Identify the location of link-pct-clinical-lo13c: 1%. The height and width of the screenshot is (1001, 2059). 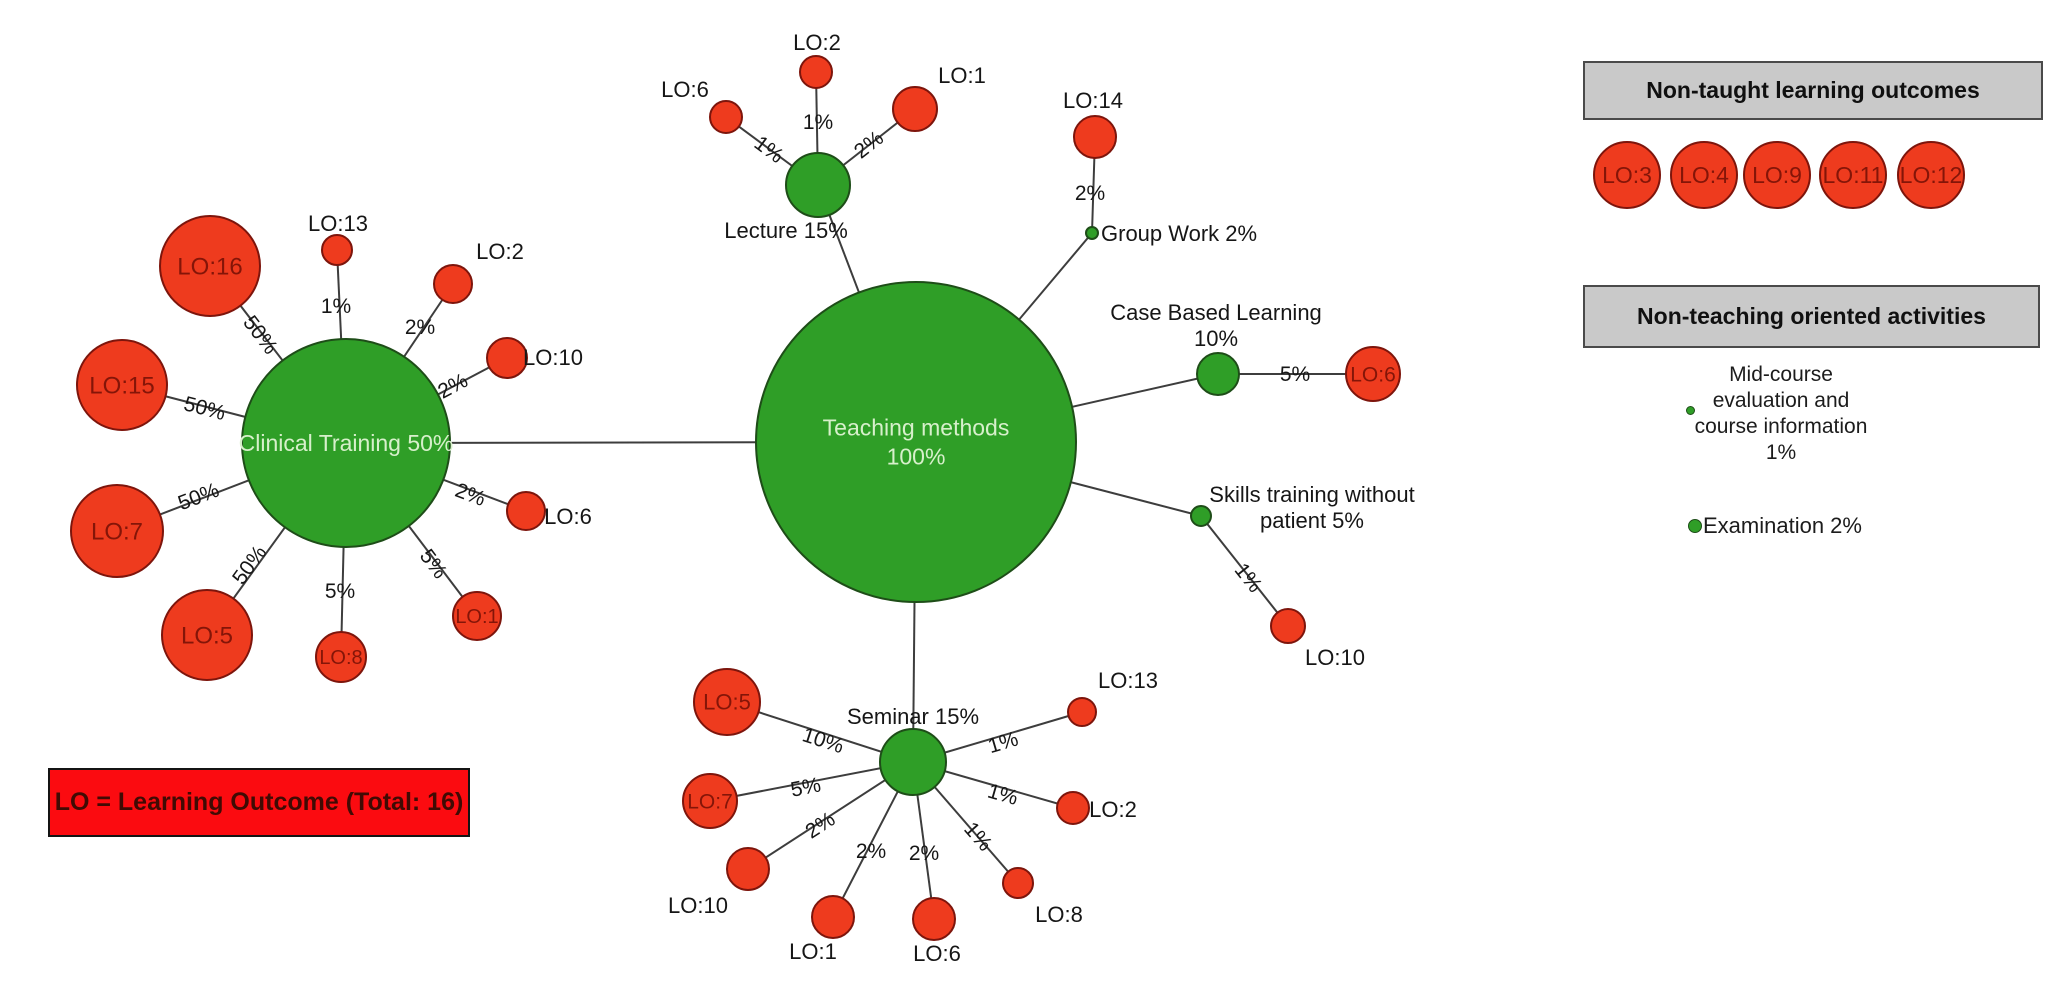
(336, 306).